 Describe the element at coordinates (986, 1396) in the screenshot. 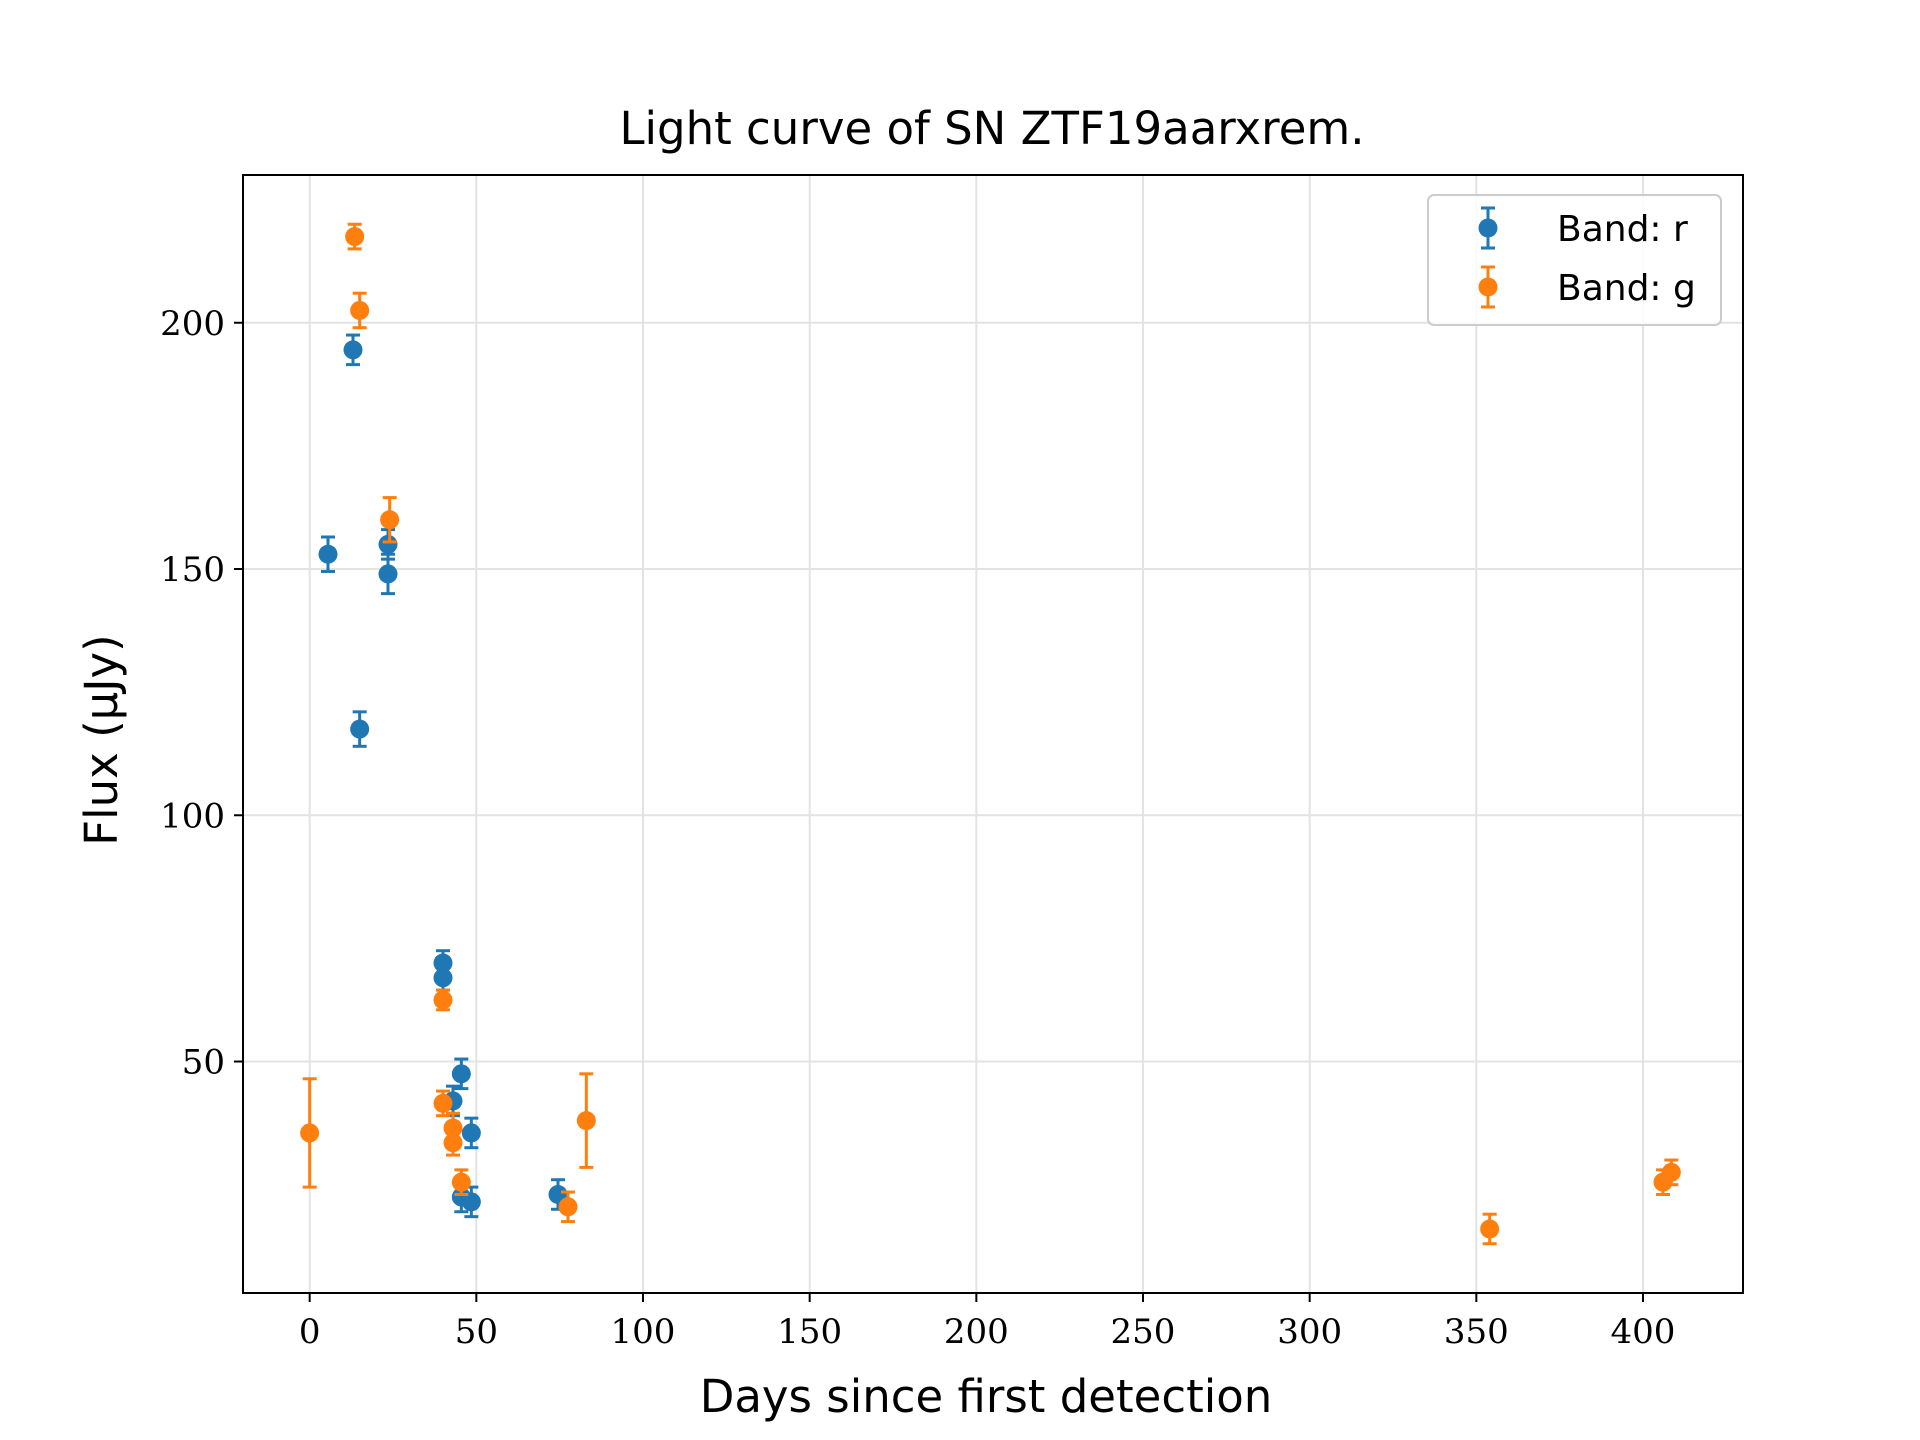

I see `x-axis-label: Days since first detection` at that location.